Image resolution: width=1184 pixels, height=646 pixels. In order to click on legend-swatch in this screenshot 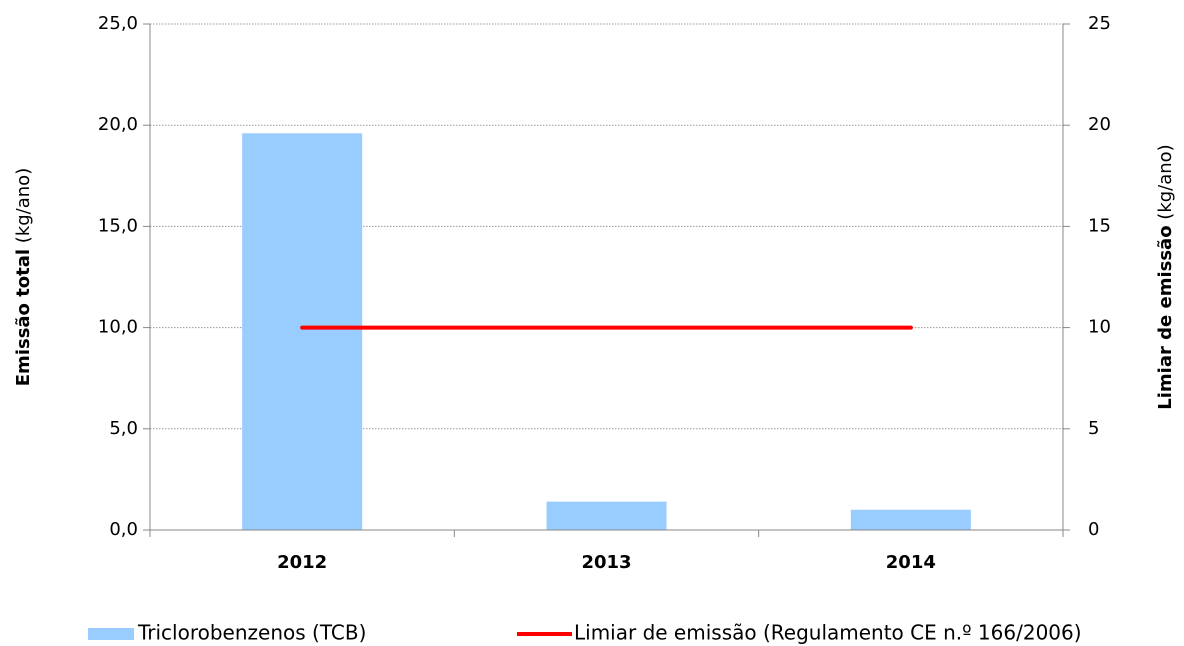, I will do `click(111, 634)`.